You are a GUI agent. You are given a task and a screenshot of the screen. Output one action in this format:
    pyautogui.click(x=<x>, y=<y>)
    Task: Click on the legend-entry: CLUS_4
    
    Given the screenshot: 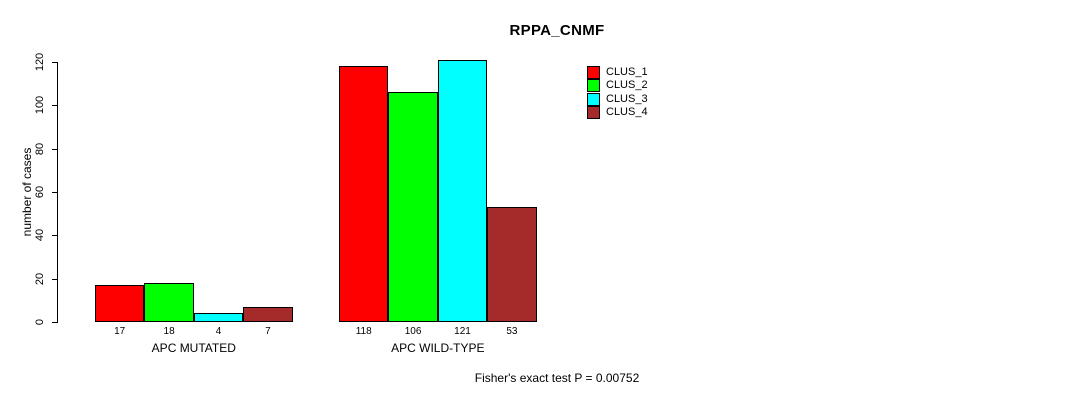 What is the action you would take?
    pyautogui.click(x=617, y=113)
    